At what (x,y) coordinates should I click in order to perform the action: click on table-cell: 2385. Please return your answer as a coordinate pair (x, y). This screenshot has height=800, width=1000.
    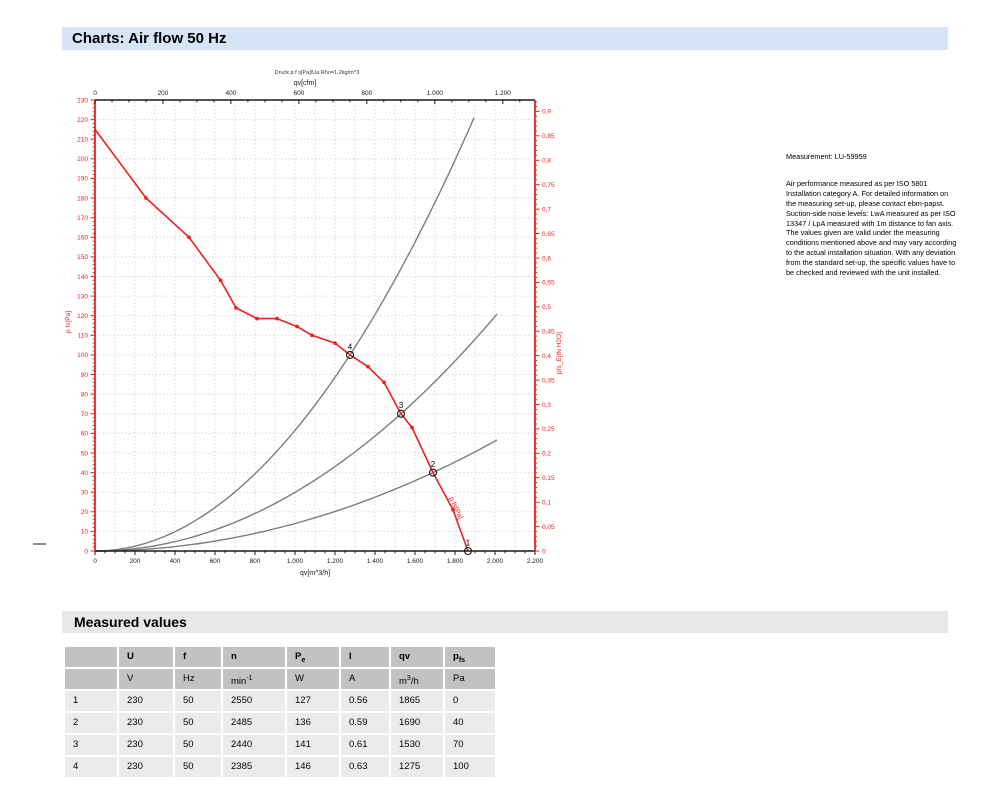
    Looking at the image, I should click on (254, 767).